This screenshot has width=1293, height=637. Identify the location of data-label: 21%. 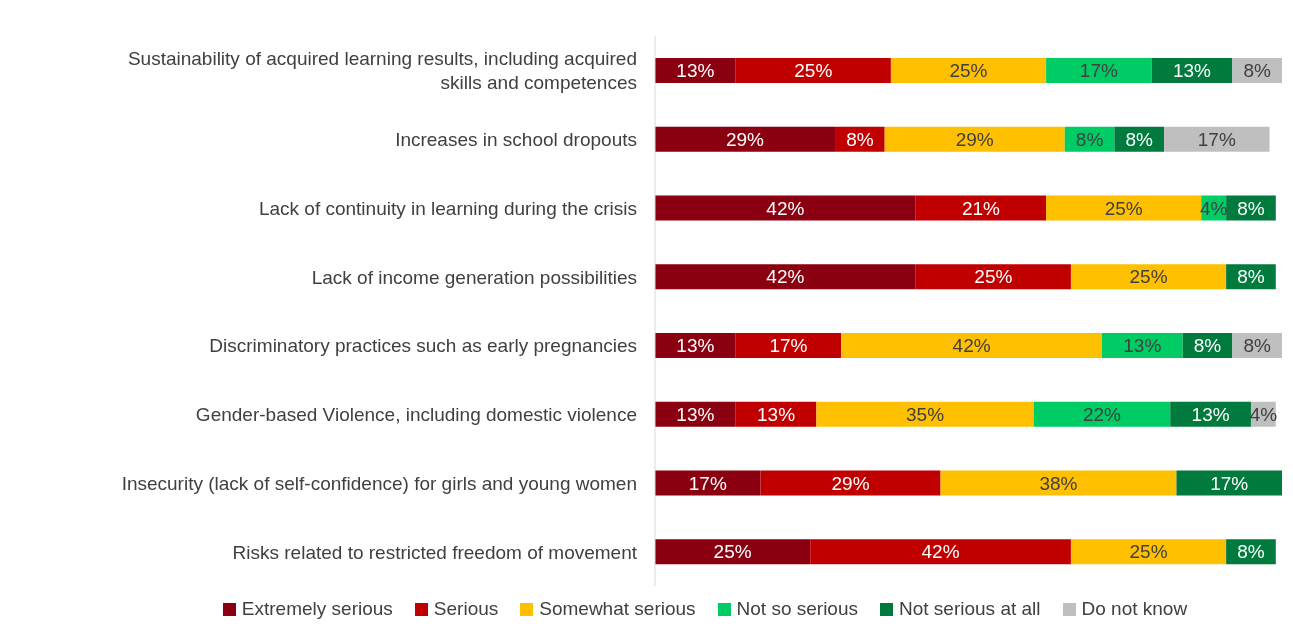
(981, 208).